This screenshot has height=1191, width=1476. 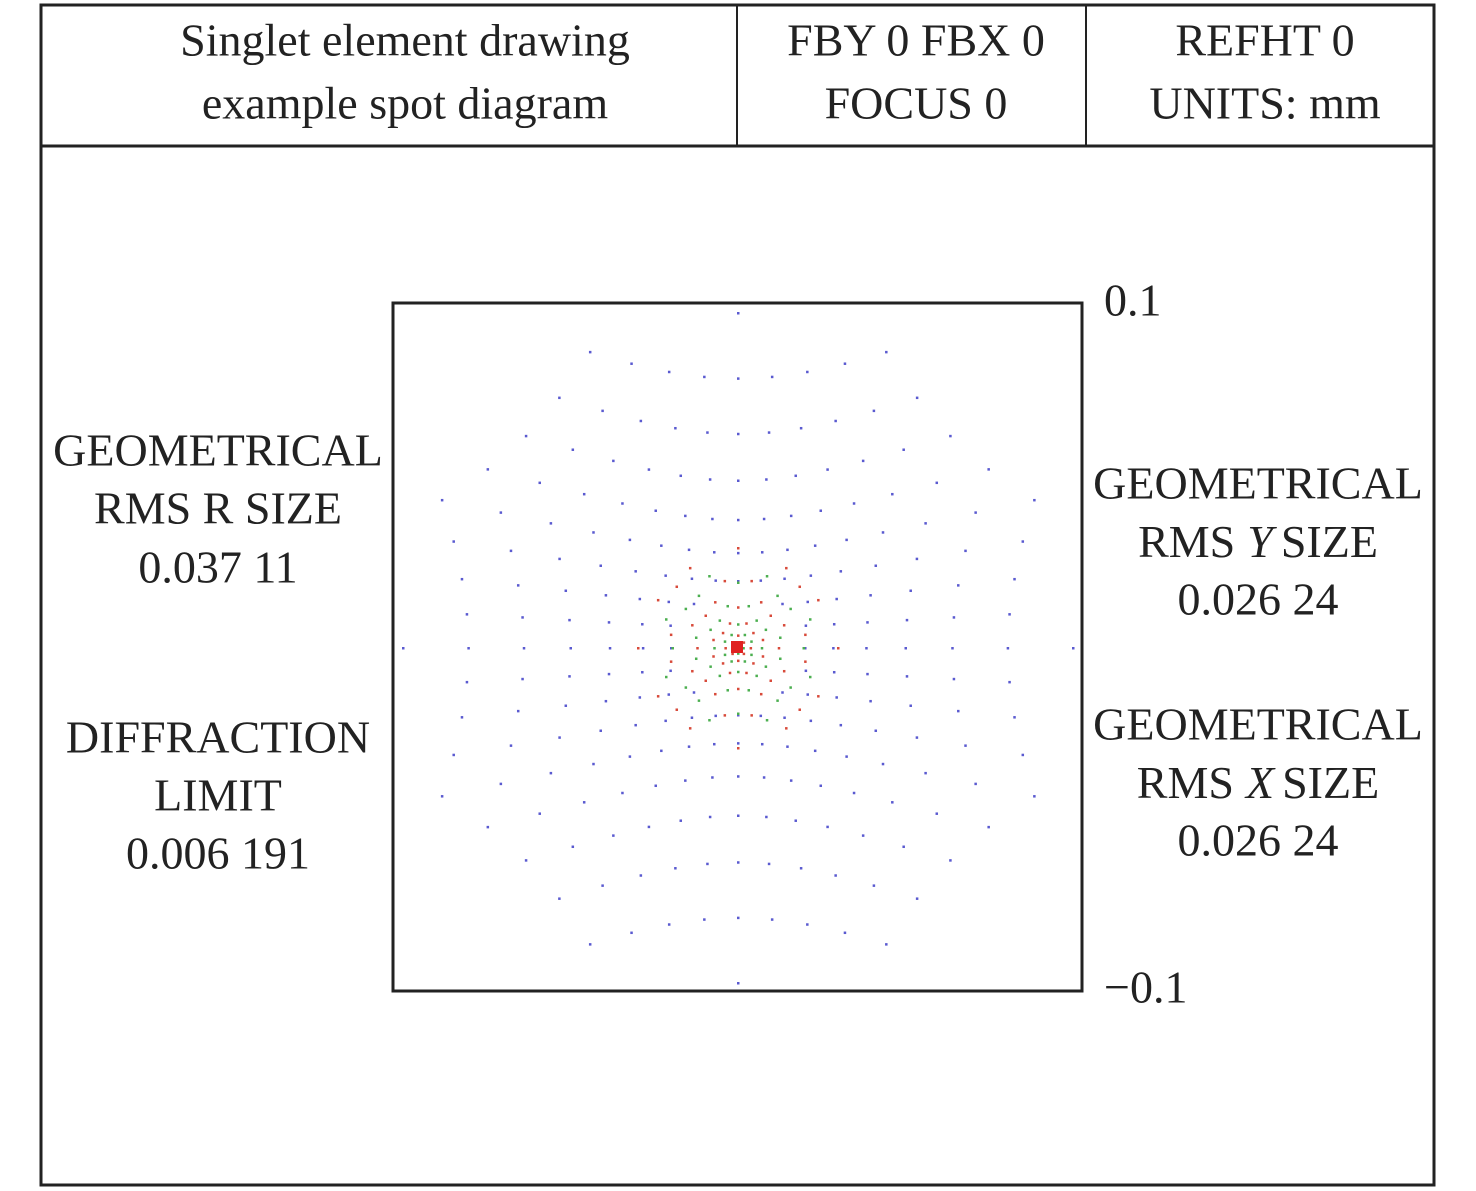 I want to click on left-label: RMS R SIZE, so click(x=218, y=508).